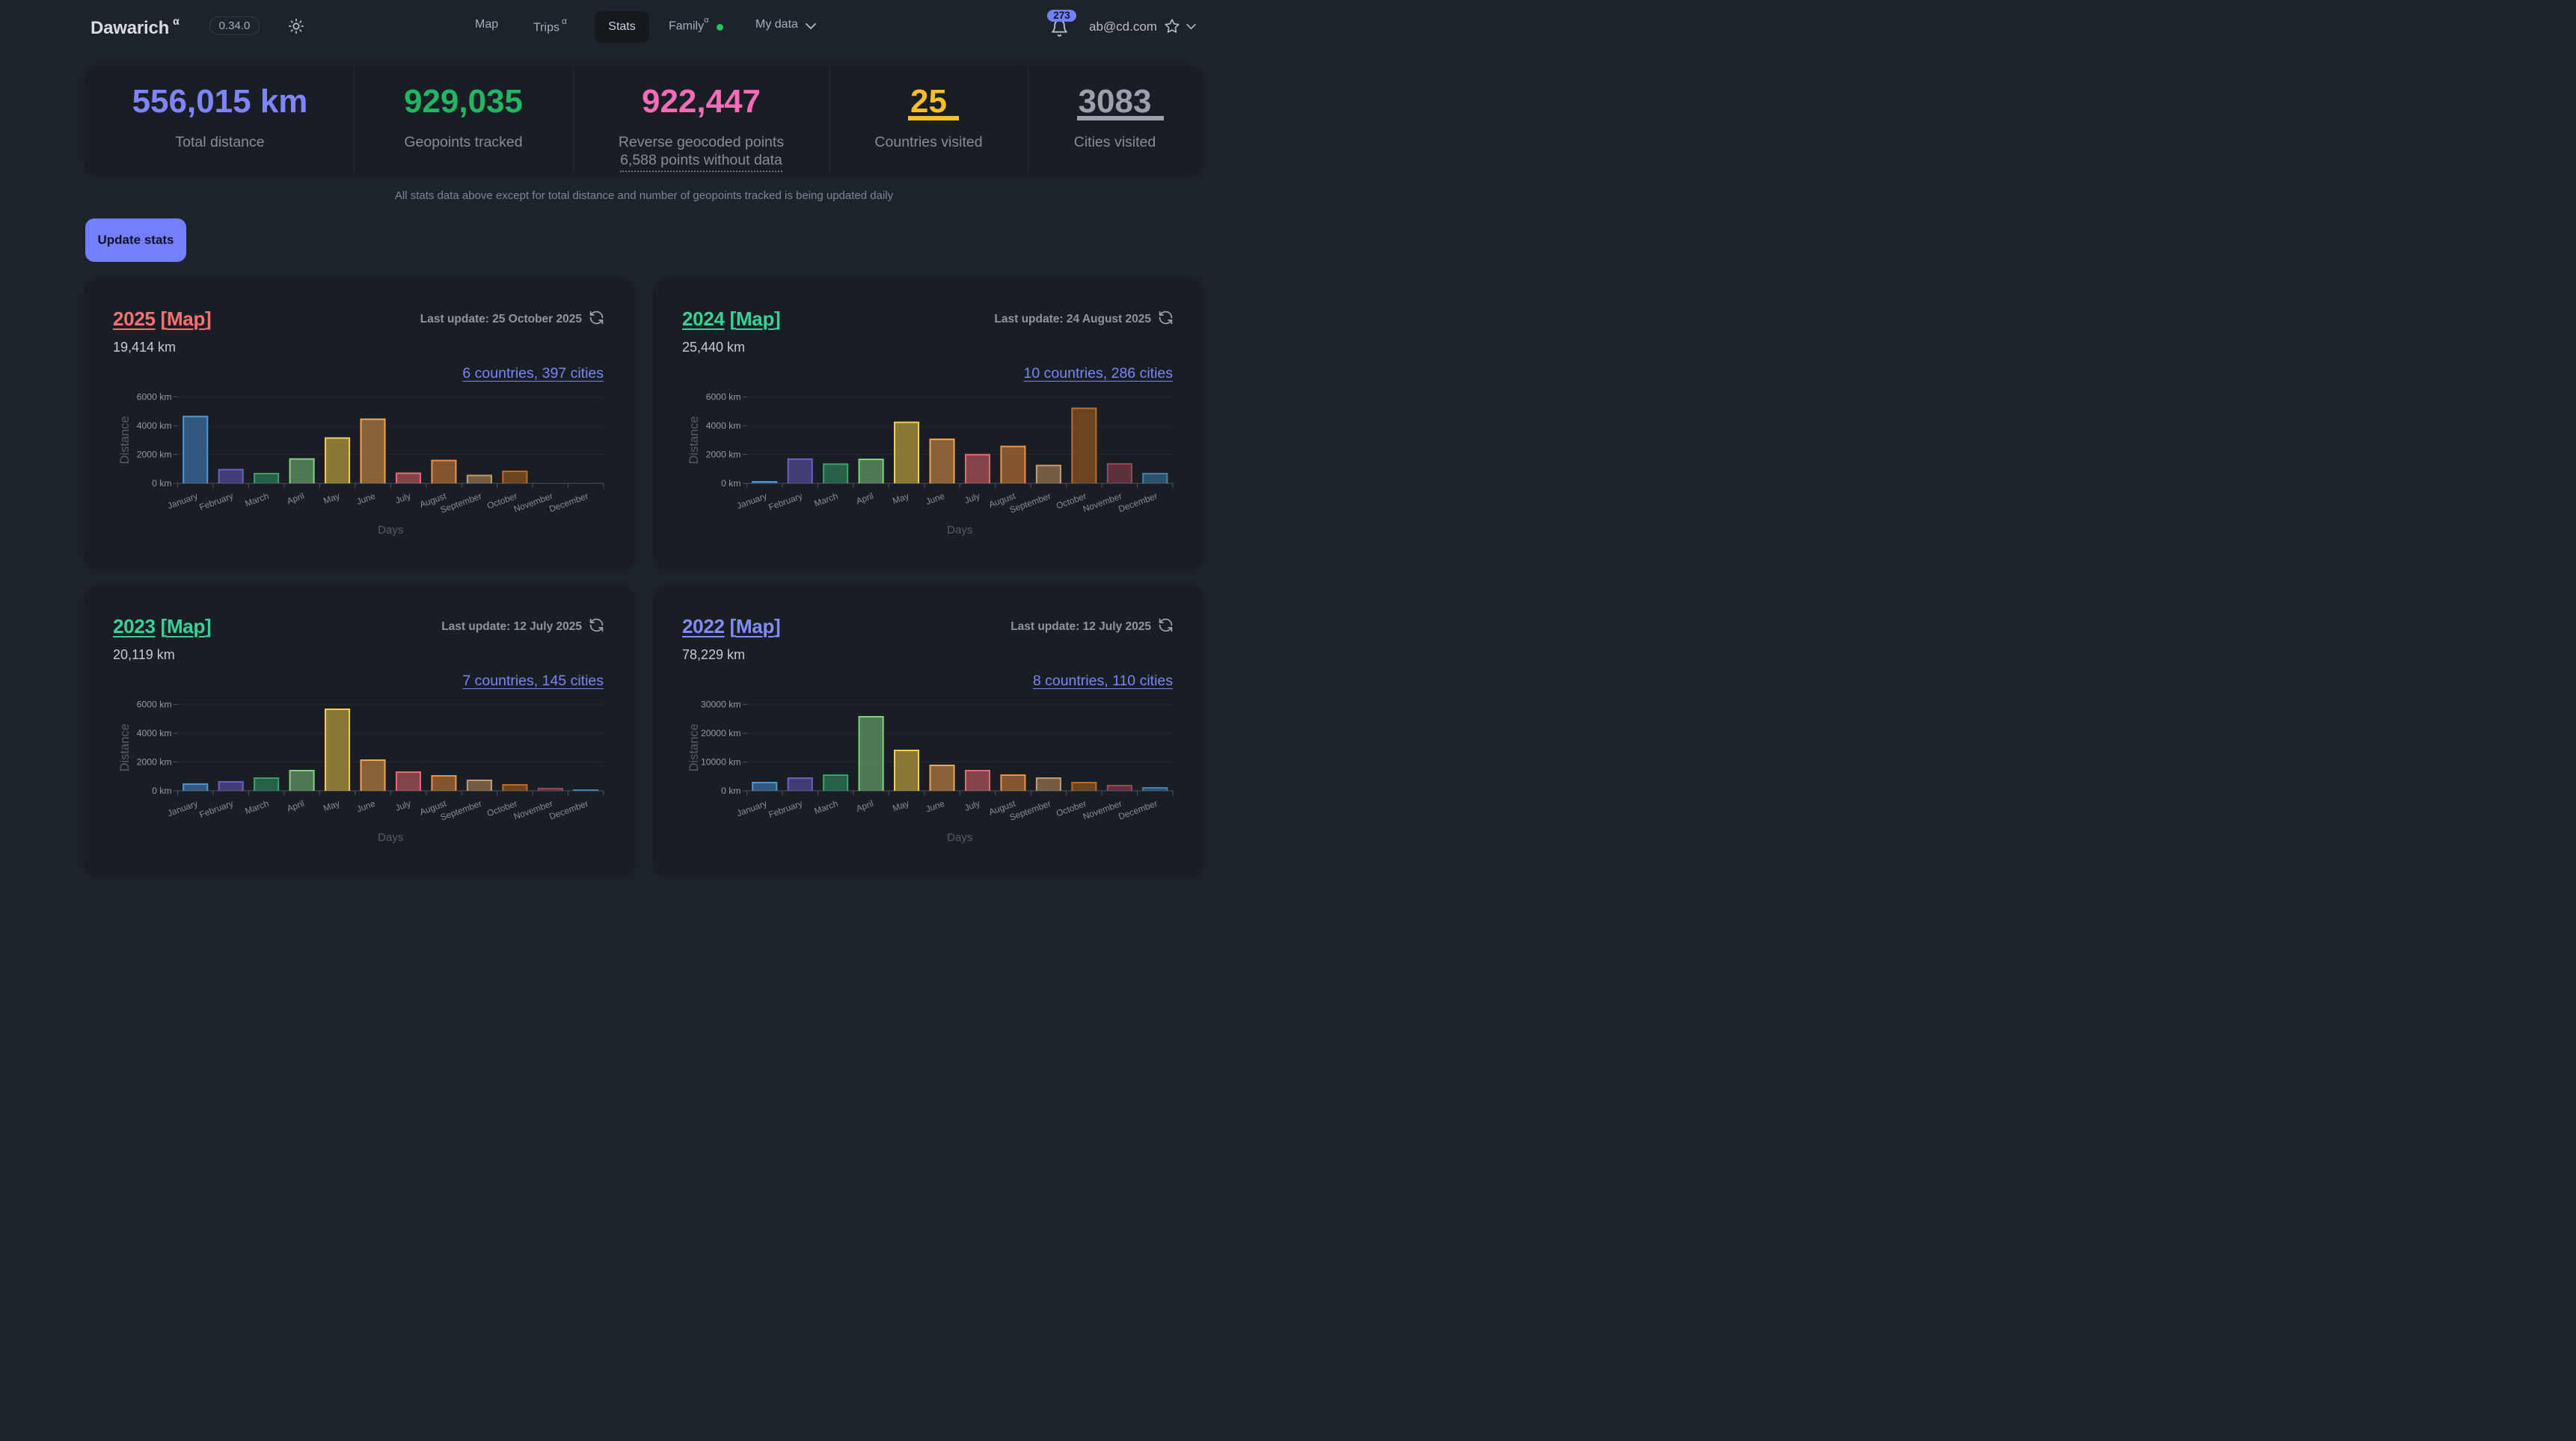  What do you see at coordinates (721, 733) in the screenshot?
I see `svg-text: 20000 km` at bounding box center [721, 733].